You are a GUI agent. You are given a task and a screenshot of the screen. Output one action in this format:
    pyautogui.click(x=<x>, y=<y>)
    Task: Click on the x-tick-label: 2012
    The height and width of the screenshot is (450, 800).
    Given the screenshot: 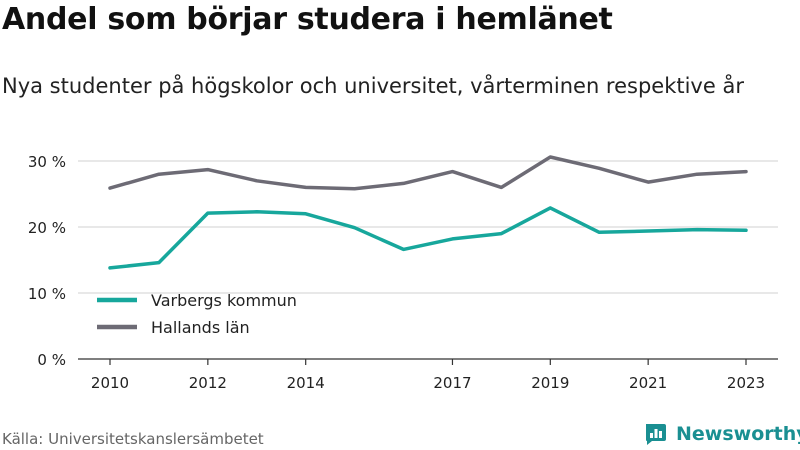 What is the action you would take?
    pyautogui.click(x=208, y=383)
    